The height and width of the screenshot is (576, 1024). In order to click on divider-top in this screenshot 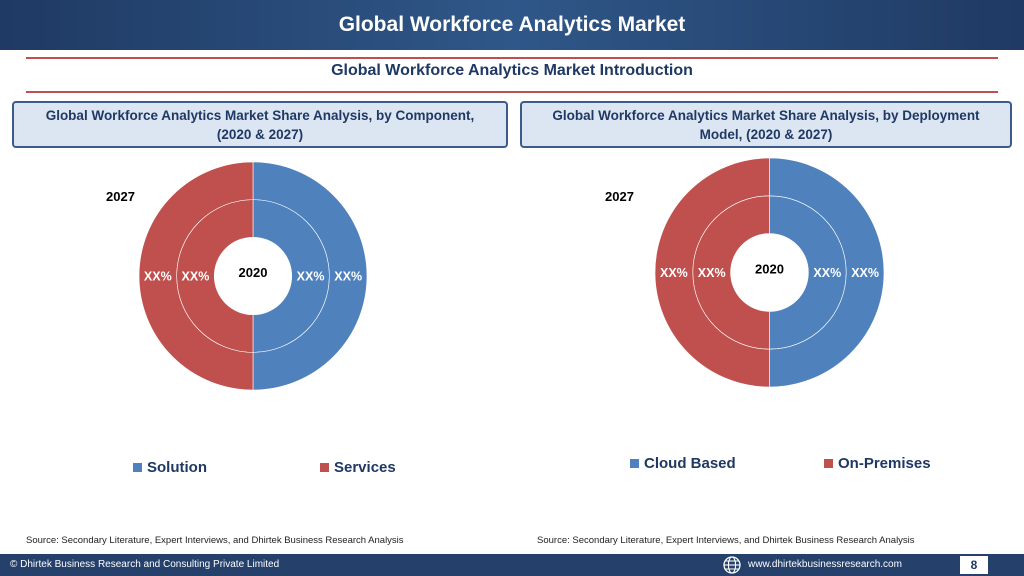, I will do `click(512, 58)`.